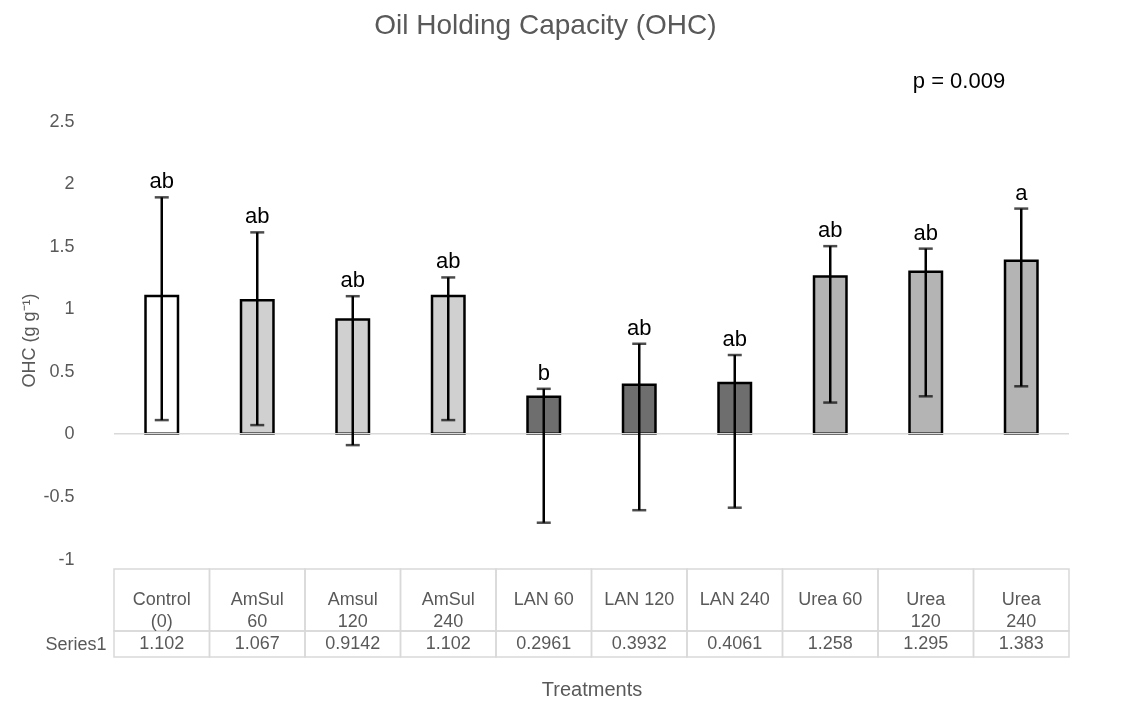 This screenshot has height=711, width=1121. What do you see at coordinates (69, 183) in the screenshot?
I see `y-tick-label: 2` at bounding box center [69, 183].